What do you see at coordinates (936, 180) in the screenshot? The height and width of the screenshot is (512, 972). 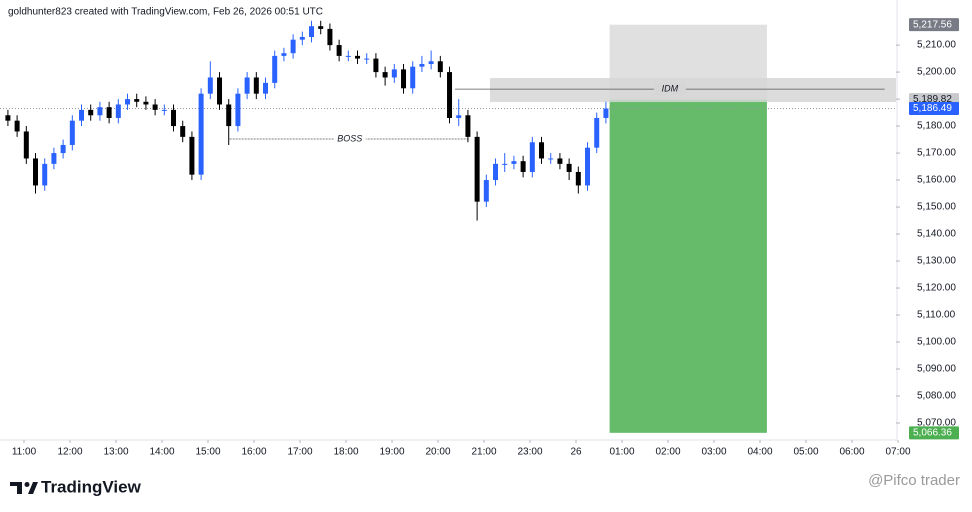 I see `y-tick-label: 5,160.00` at bounding box center [936, 180].